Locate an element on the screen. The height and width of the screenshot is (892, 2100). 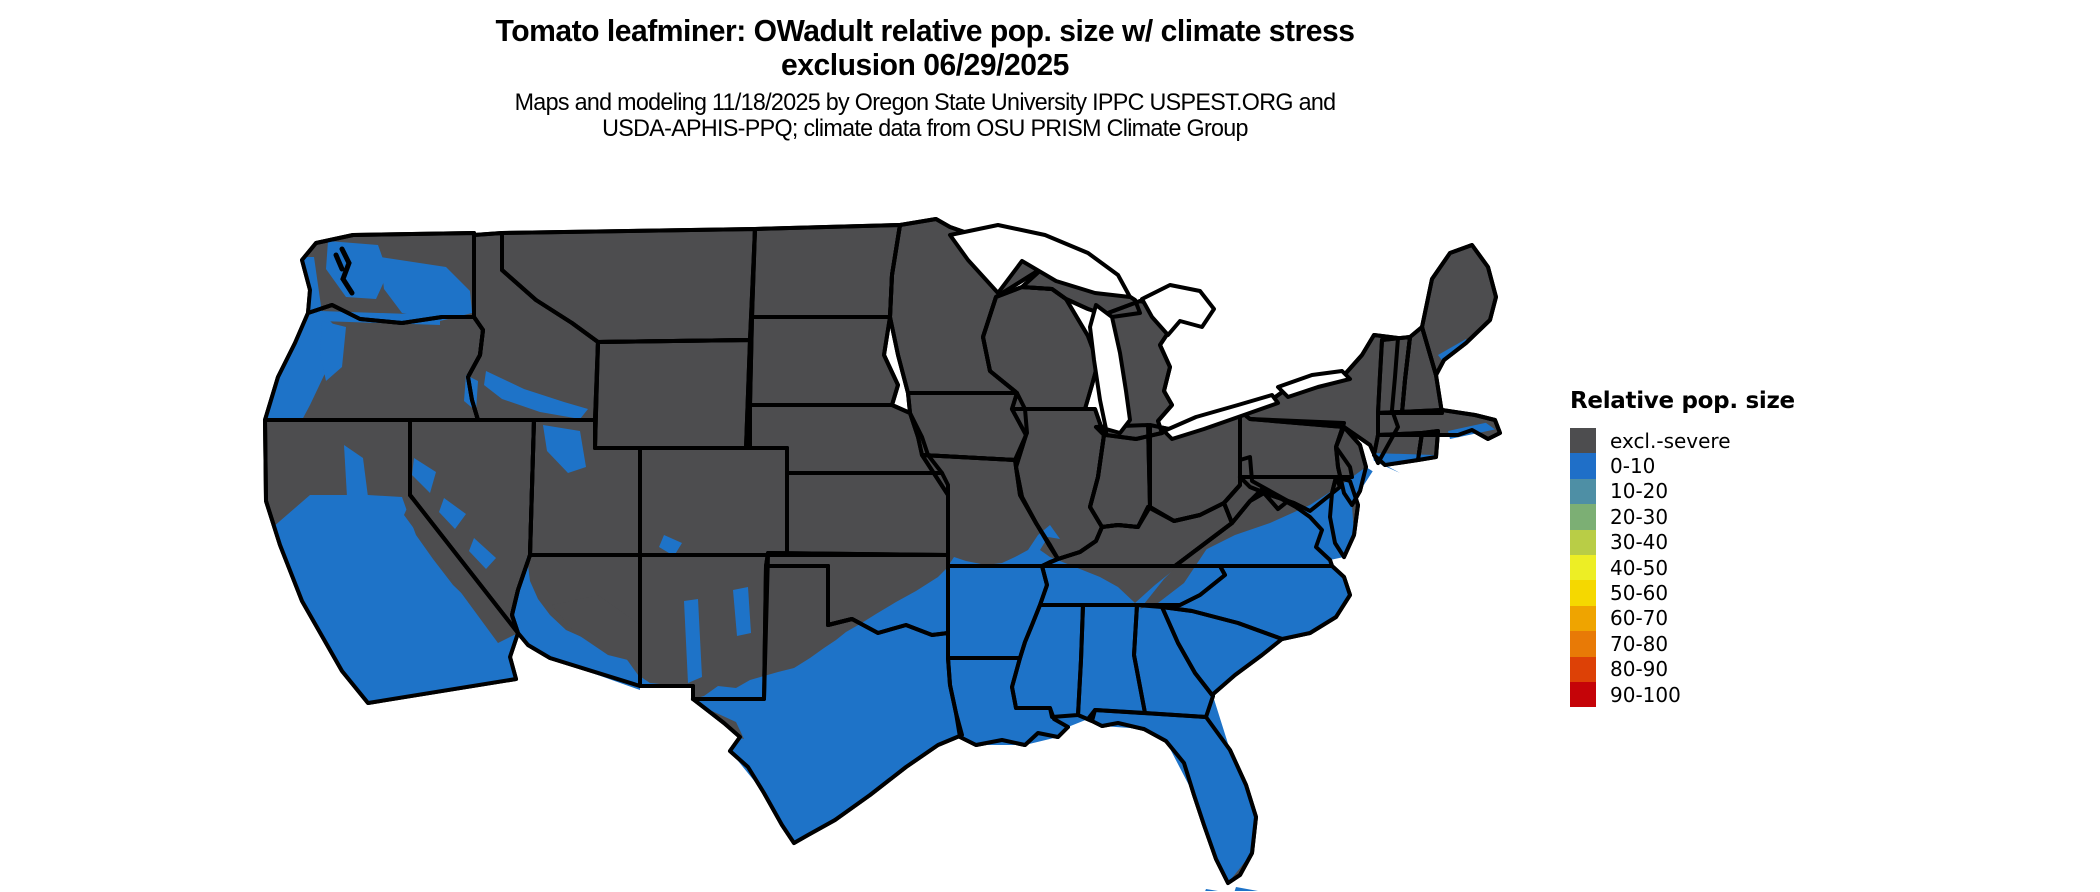
legend-label-40-50: 40-50 is located at coordinates (1639, 567).